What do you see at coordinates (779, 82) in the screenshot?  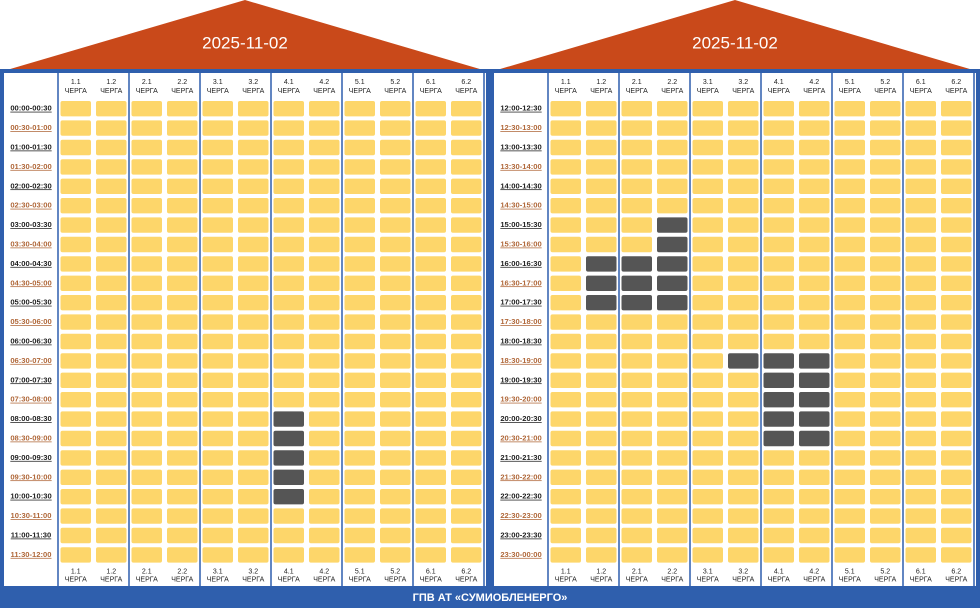 I see `queue-number: 4.1` at bounding box center [779, 82].